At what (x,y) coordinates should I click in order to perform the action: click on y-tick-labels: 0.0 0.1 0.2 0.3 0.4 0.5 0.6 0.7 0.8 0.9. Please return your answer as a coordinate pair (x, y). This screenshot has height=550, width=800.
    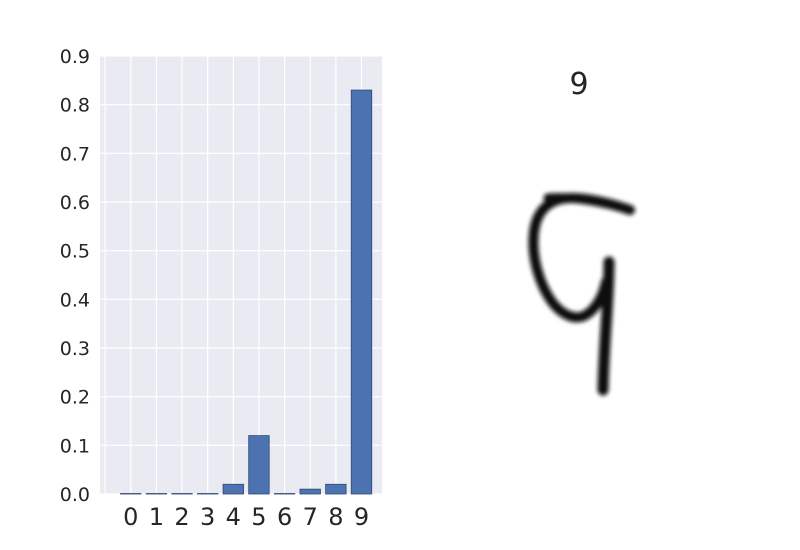
    Looking at the image, I should click on (75, 276).